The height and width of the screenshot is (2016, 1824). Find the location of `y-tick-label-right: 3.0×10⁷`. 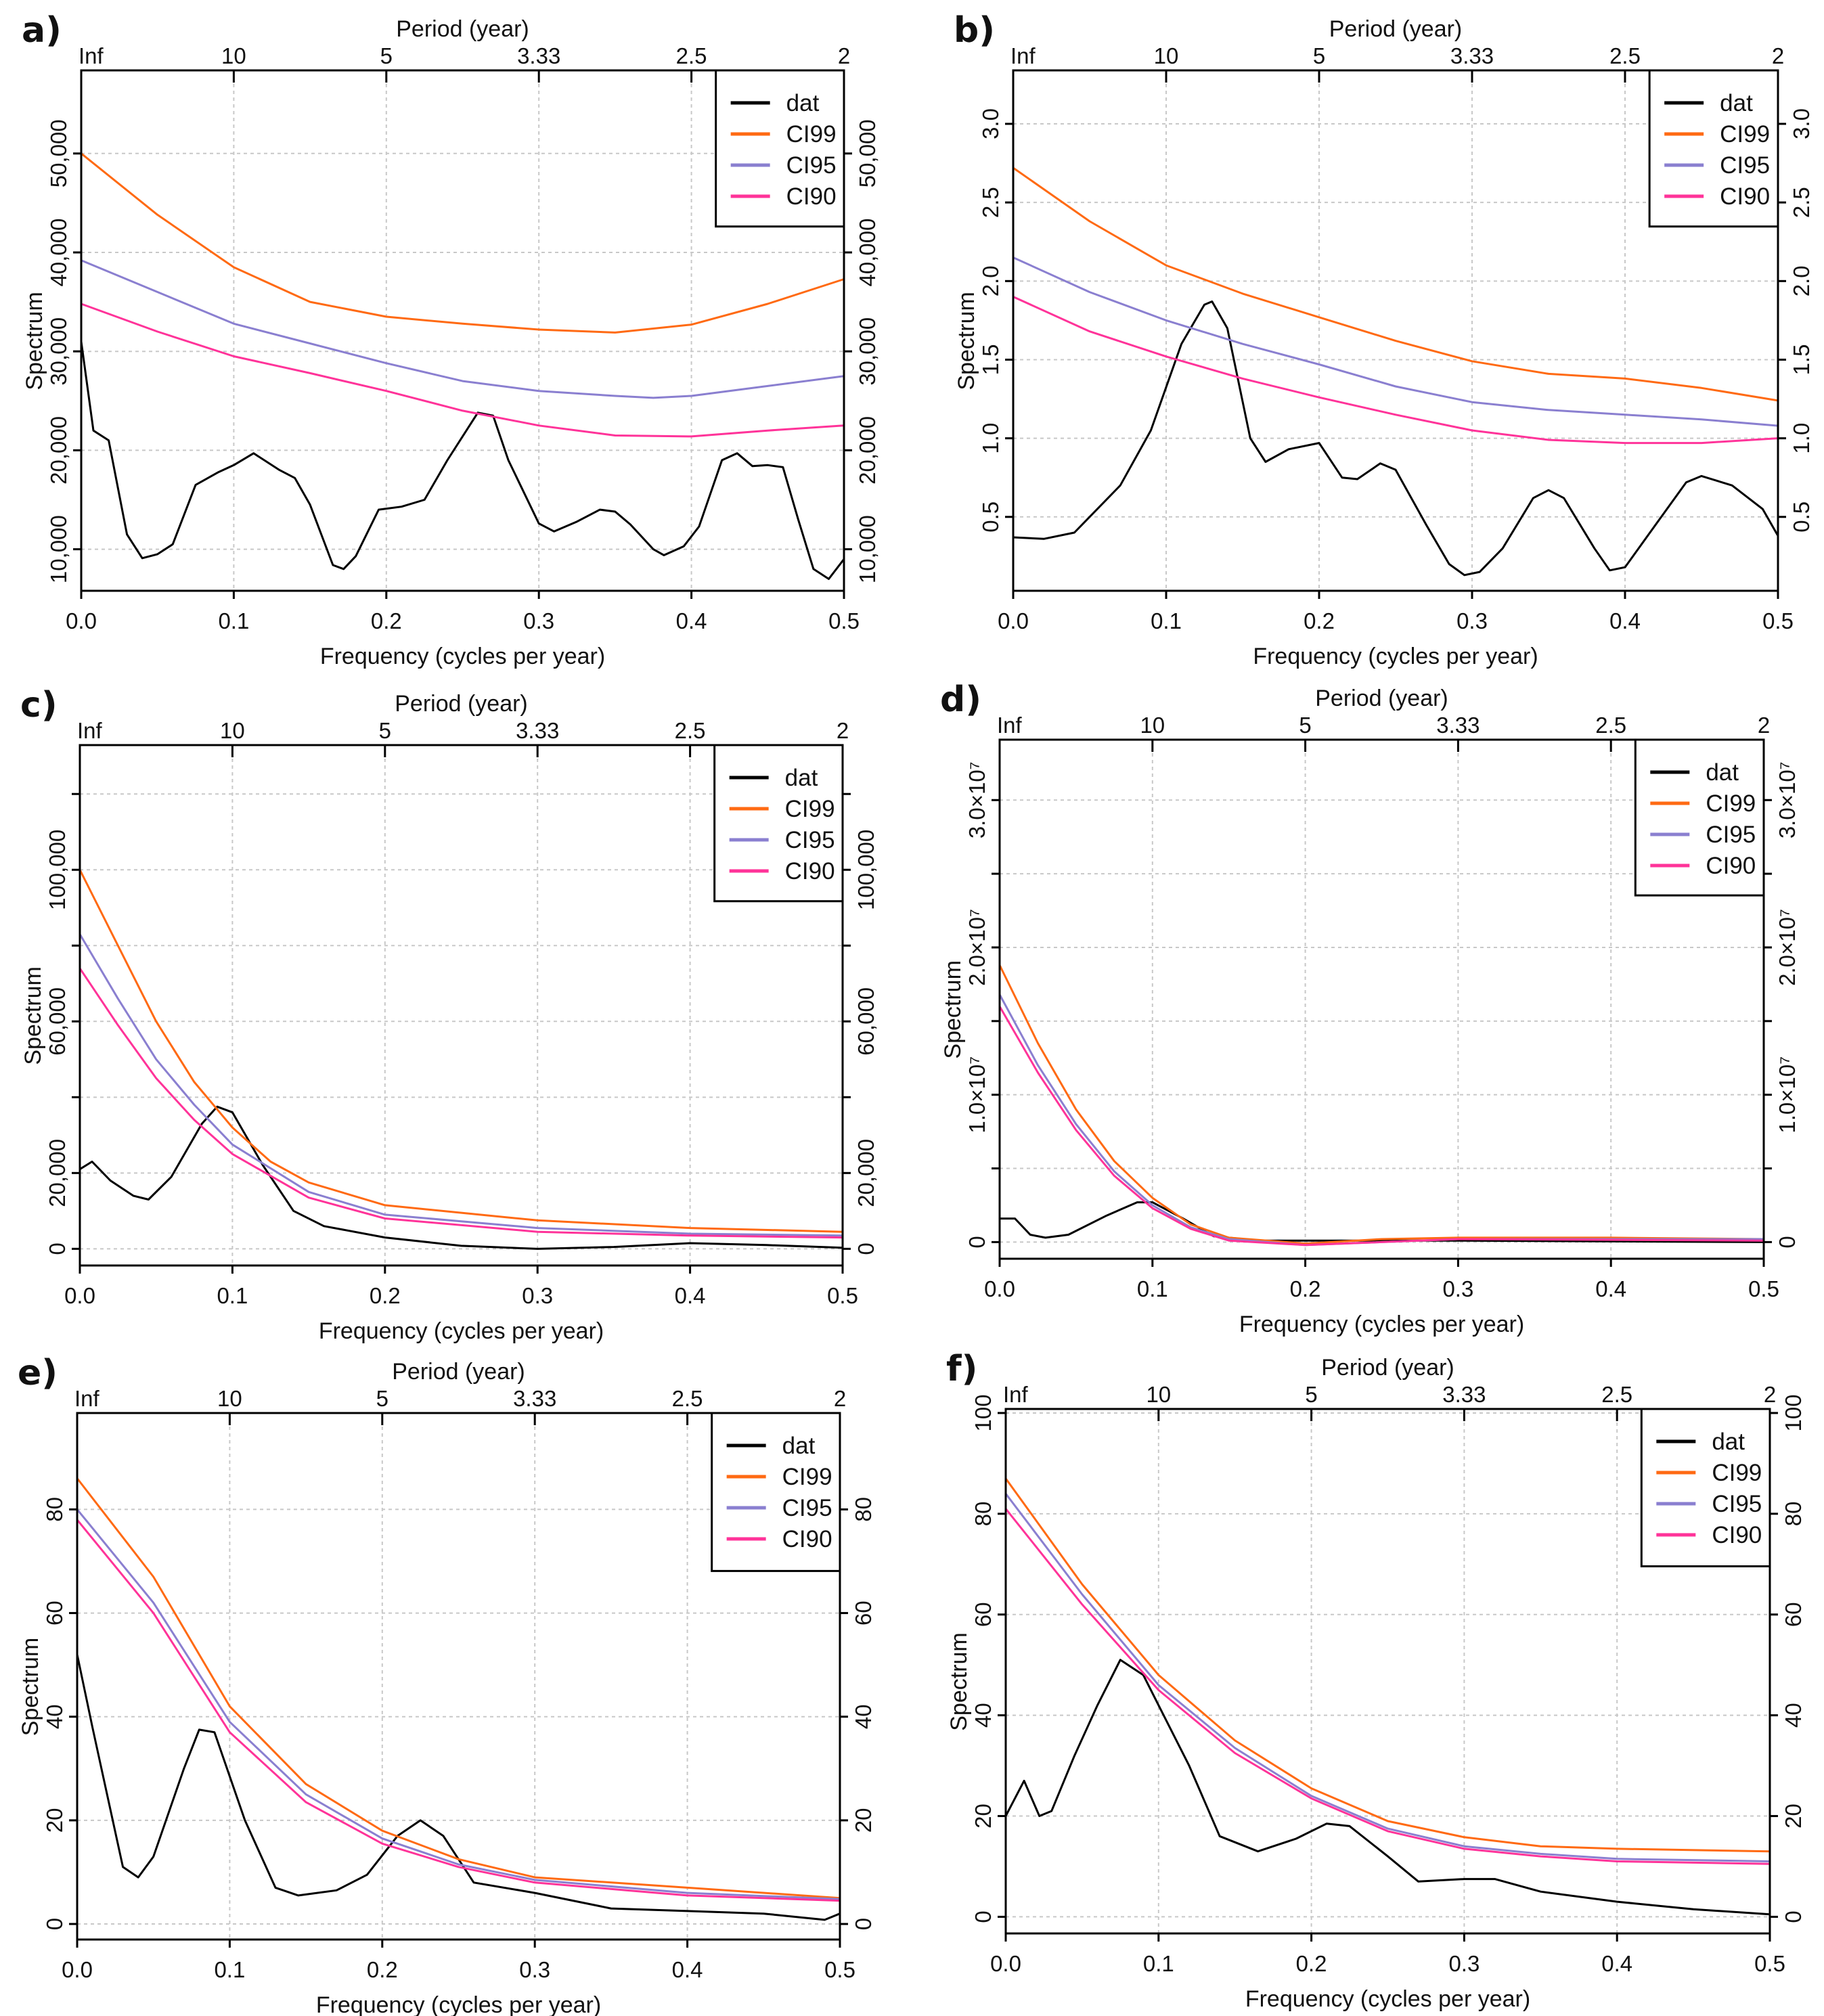

y-tick-label-right: 3.0×10⁷ is located at coordinates (1788, 799).